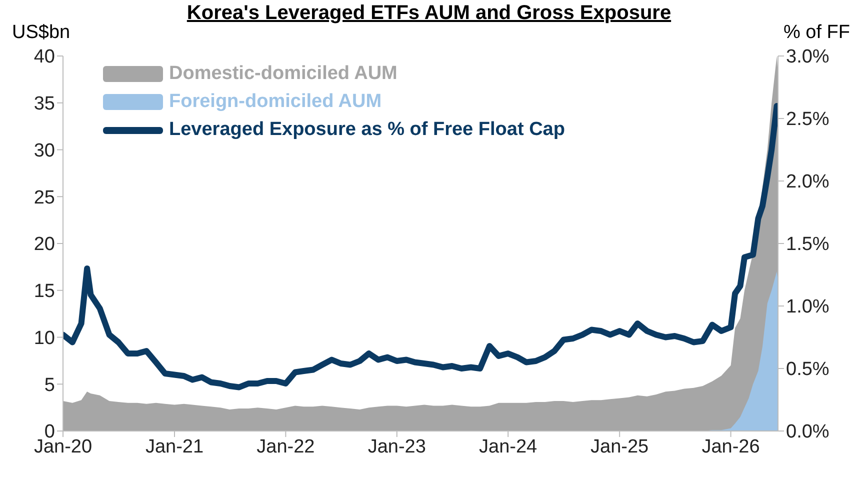  I want to click on y2-tick-label: 2.0%, so click(808, 182).